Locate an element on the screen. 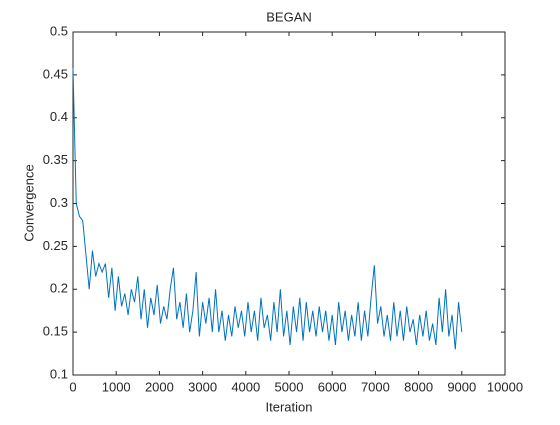  x-tick-label: 3000 is located at coordinates (202, 386).